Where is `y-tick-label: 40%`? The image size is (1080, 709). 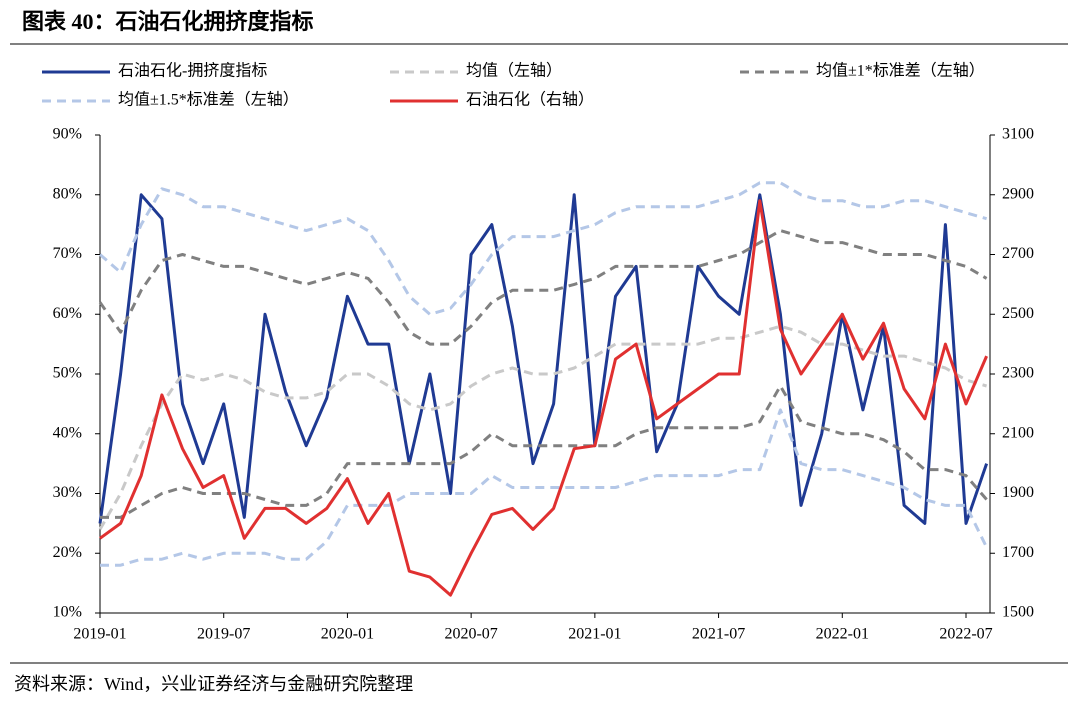
y-tick-label: 40% is located at coordinates (67, 432).